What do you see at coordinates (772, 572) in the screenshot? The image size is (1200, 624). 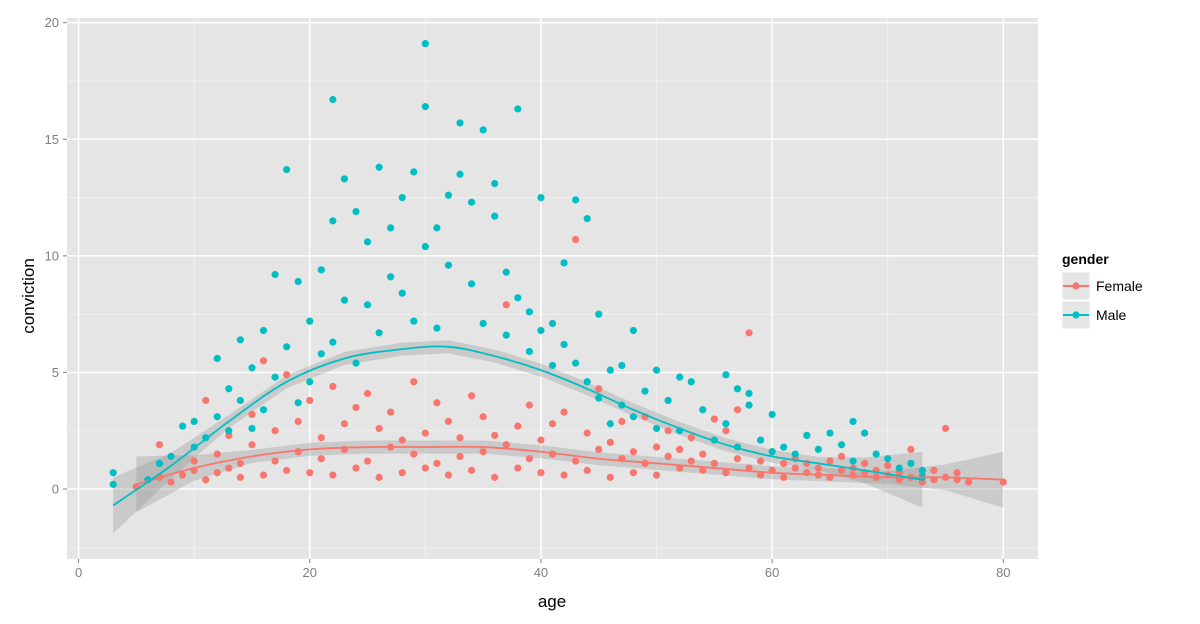 I see `x-tick-label: 60` at bounding box center [772, 572].